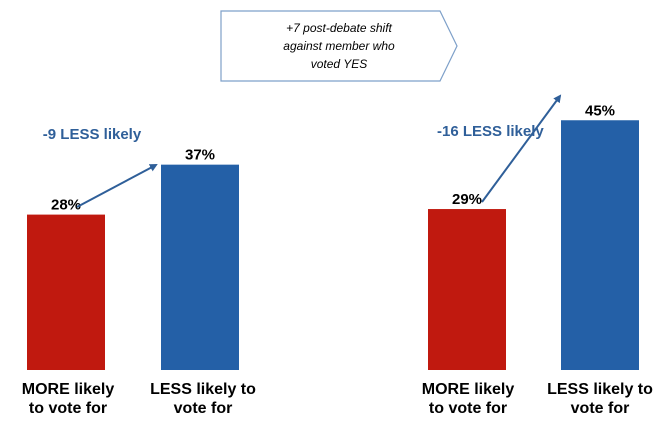  Describe the element at coordinates (467, 199) in the screenshot. I see `bar-value-label: 29%` at that location.